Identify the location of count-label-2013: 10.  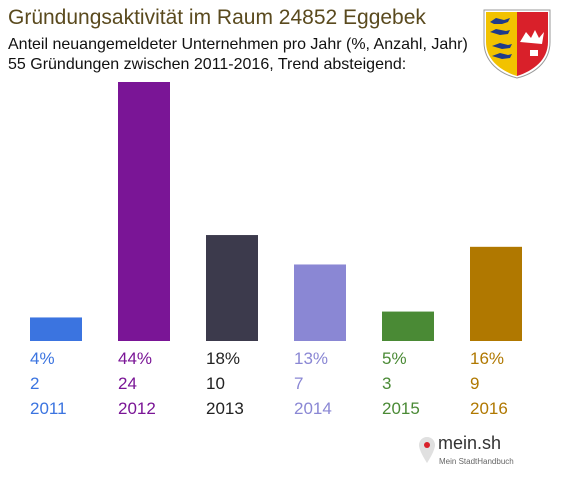
(215, 383).